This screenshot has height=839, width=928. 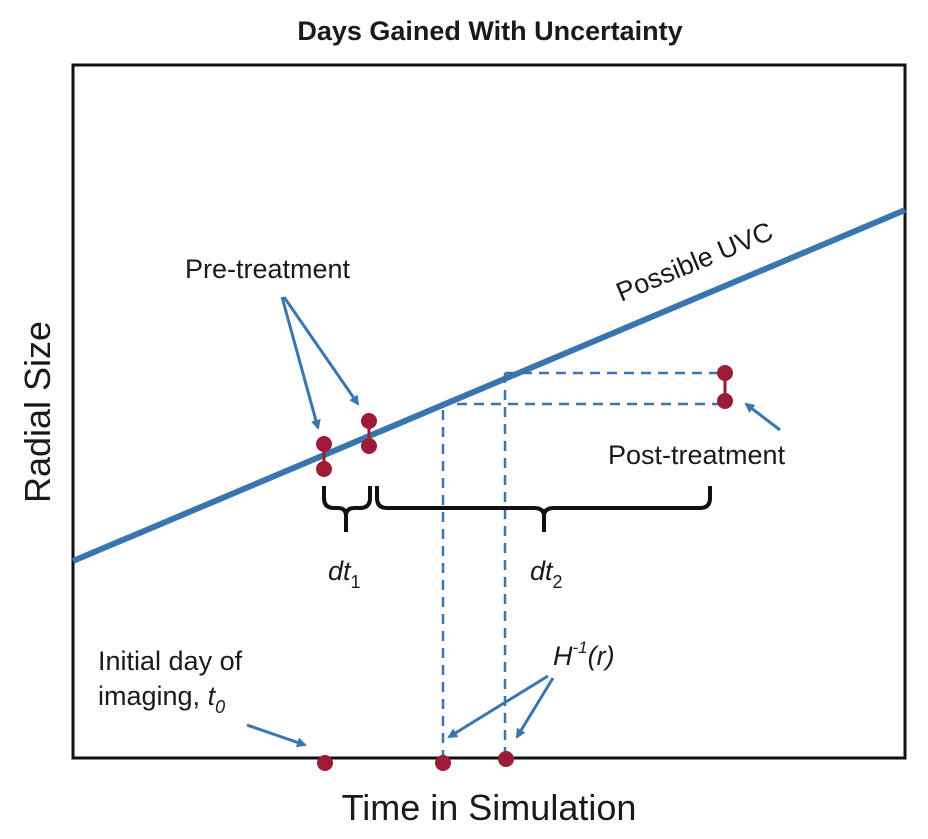 I want to click on uvc-curve-label: Possible UVC, so click(x=694, y=261).